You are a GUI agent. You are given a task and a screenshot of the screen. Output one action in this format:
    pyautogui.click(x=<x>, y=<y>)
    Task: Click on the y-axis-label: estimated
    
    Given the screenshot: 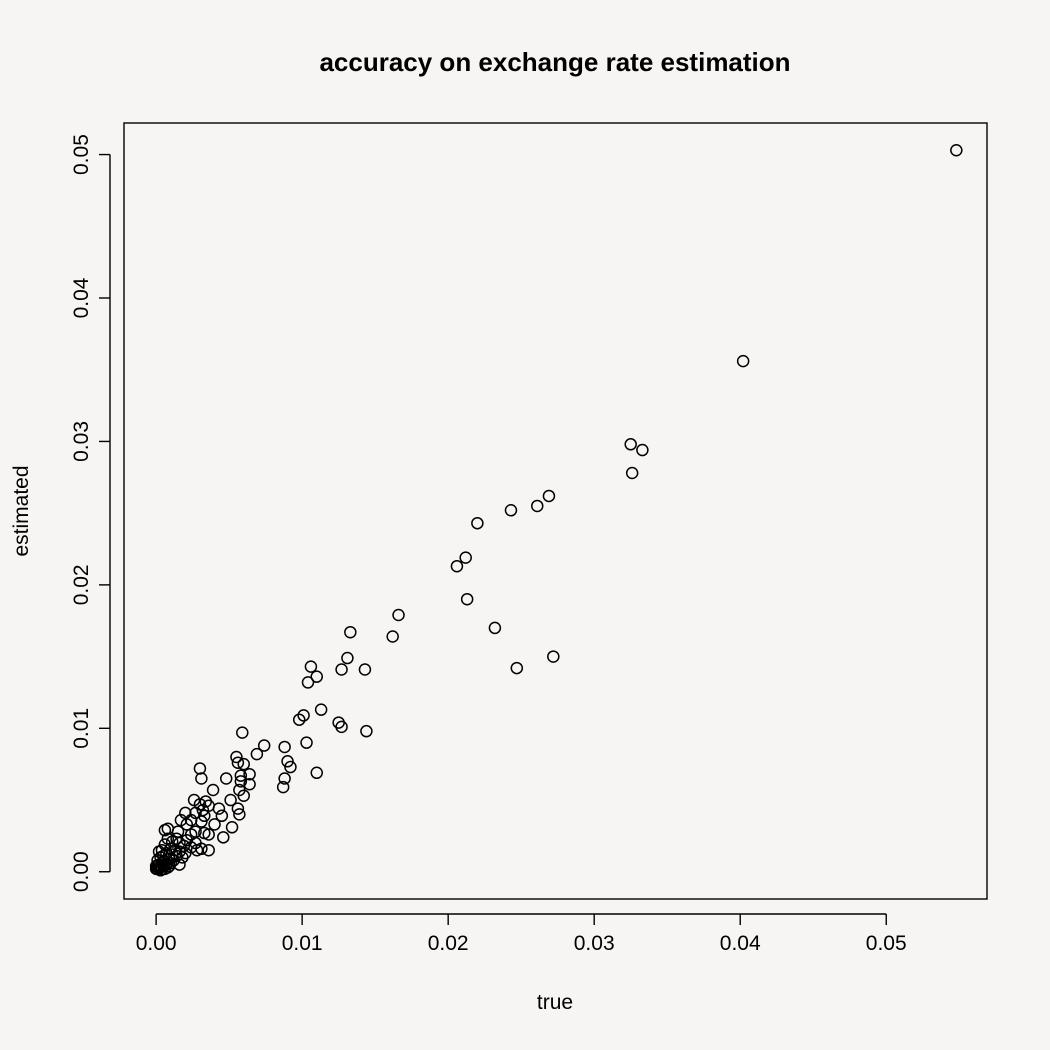 What is the action you would take?
    pyautogui.click(x=21, y=510)
    